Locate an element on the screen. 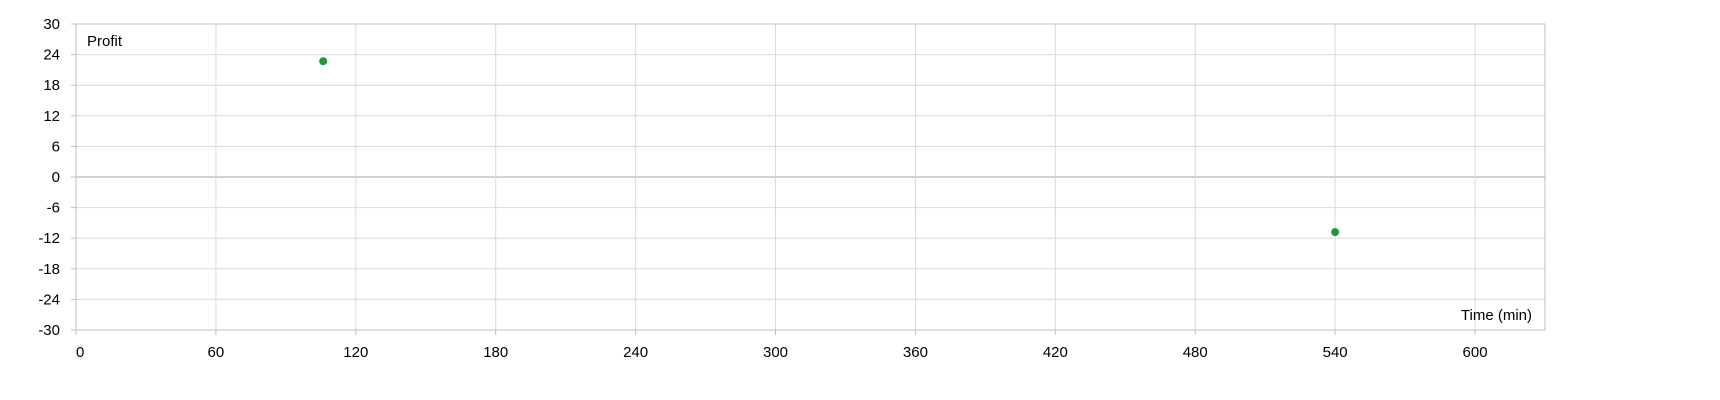 This screenshot has width=1720, height=400. y-tick-label: 0 is located at coordinates (56, 177).